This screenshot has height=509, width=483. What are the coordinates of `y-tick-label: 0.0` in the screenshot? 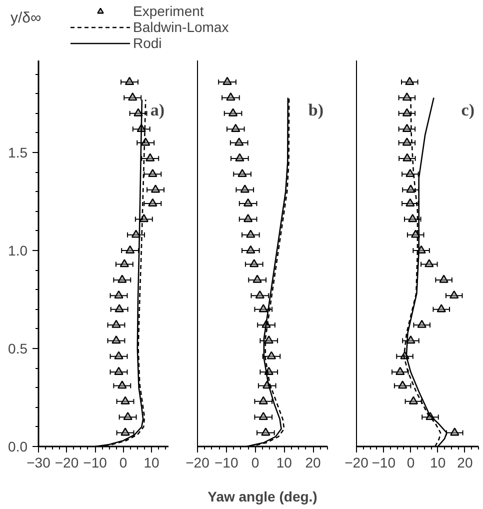 It's located at (18, 446).